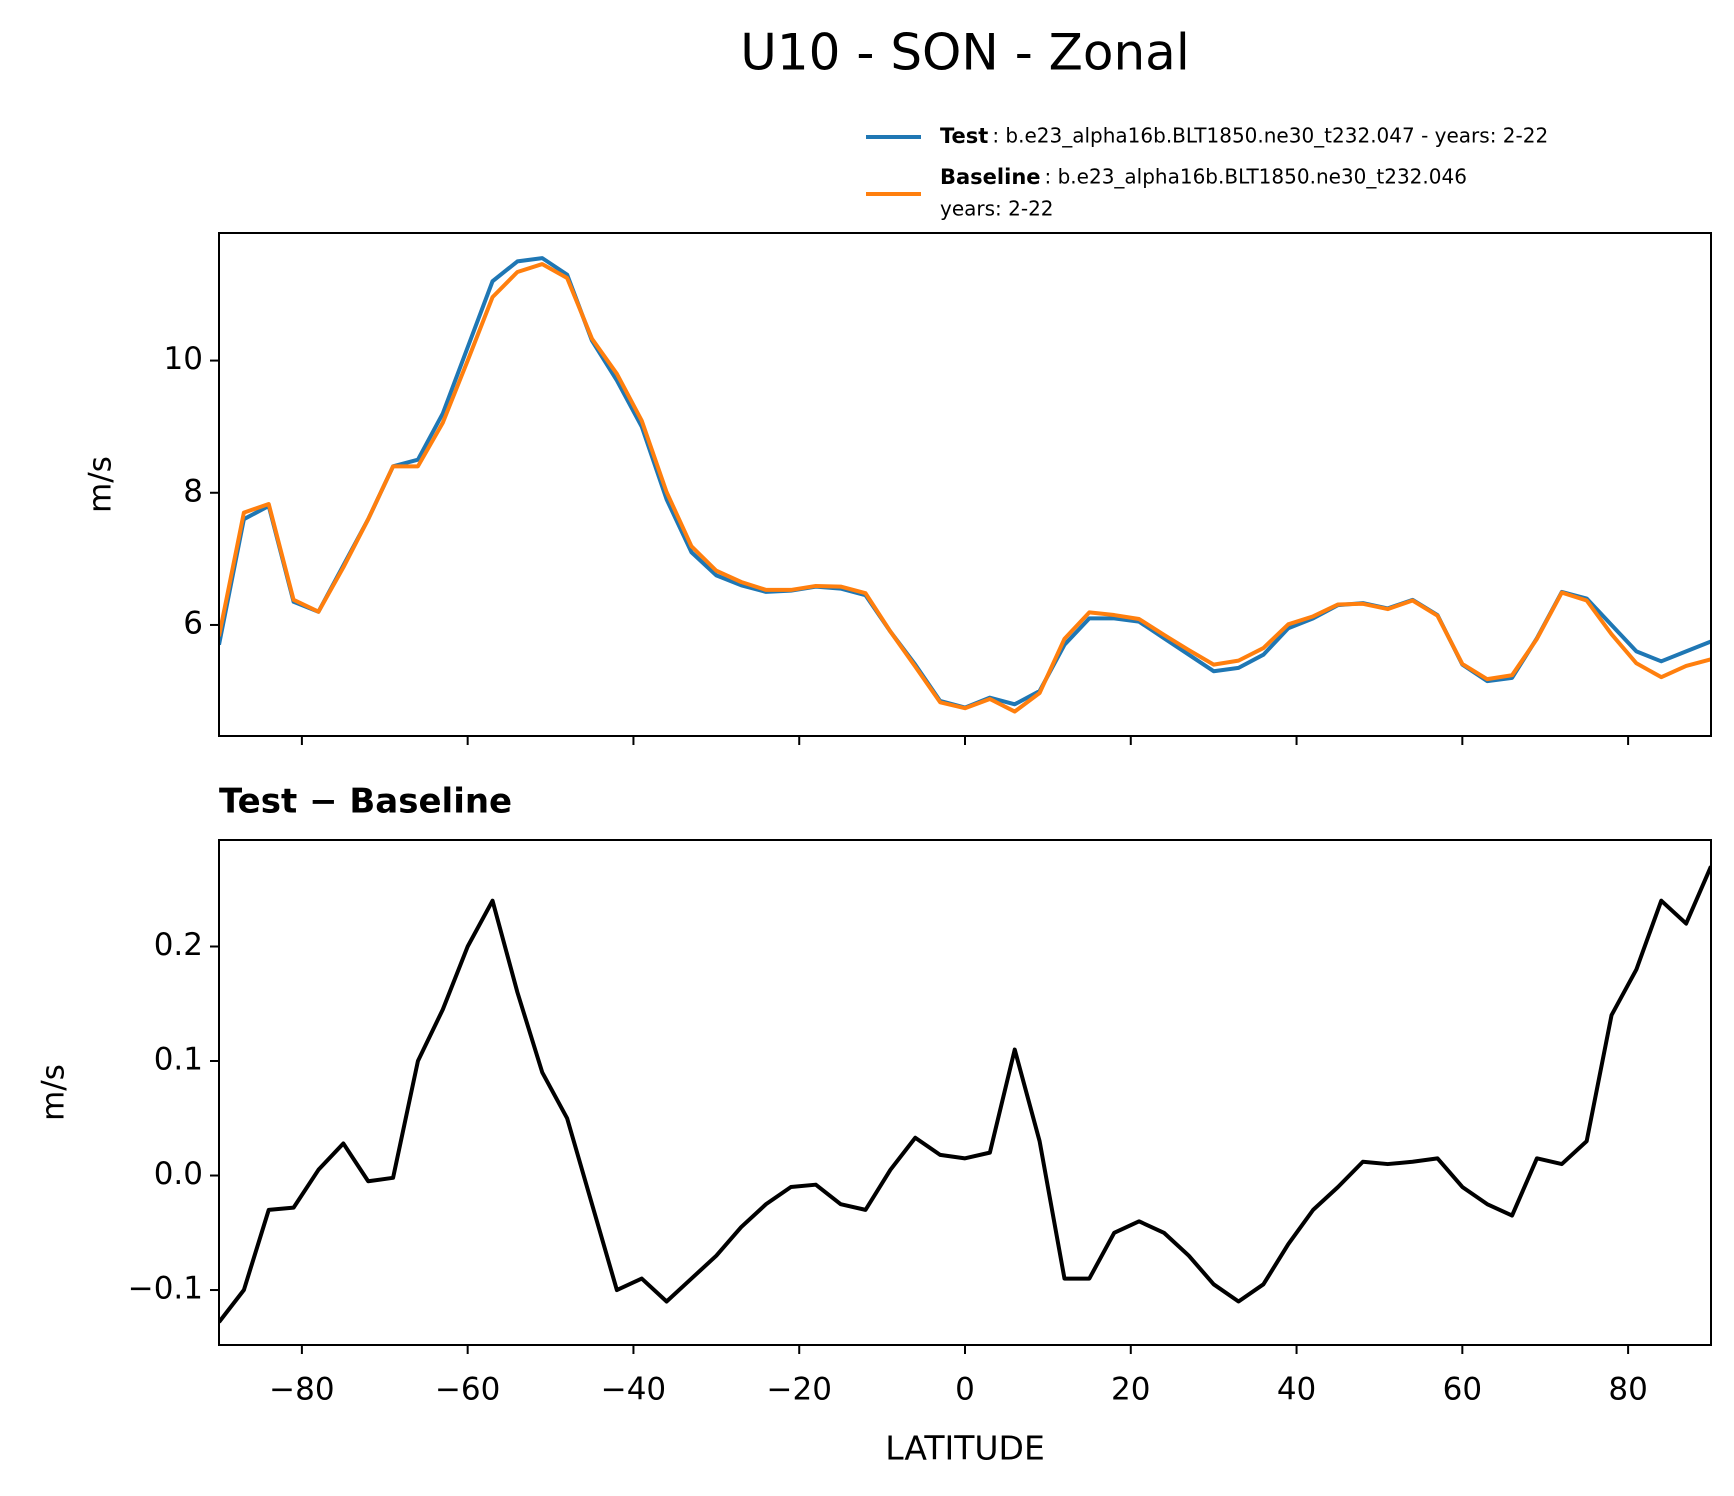 The height and width of the screenshot is (1496, 1734). Describe the element at coordinates (183, 359) in the screenshot. I see `y-tick-label: 10` at that location.